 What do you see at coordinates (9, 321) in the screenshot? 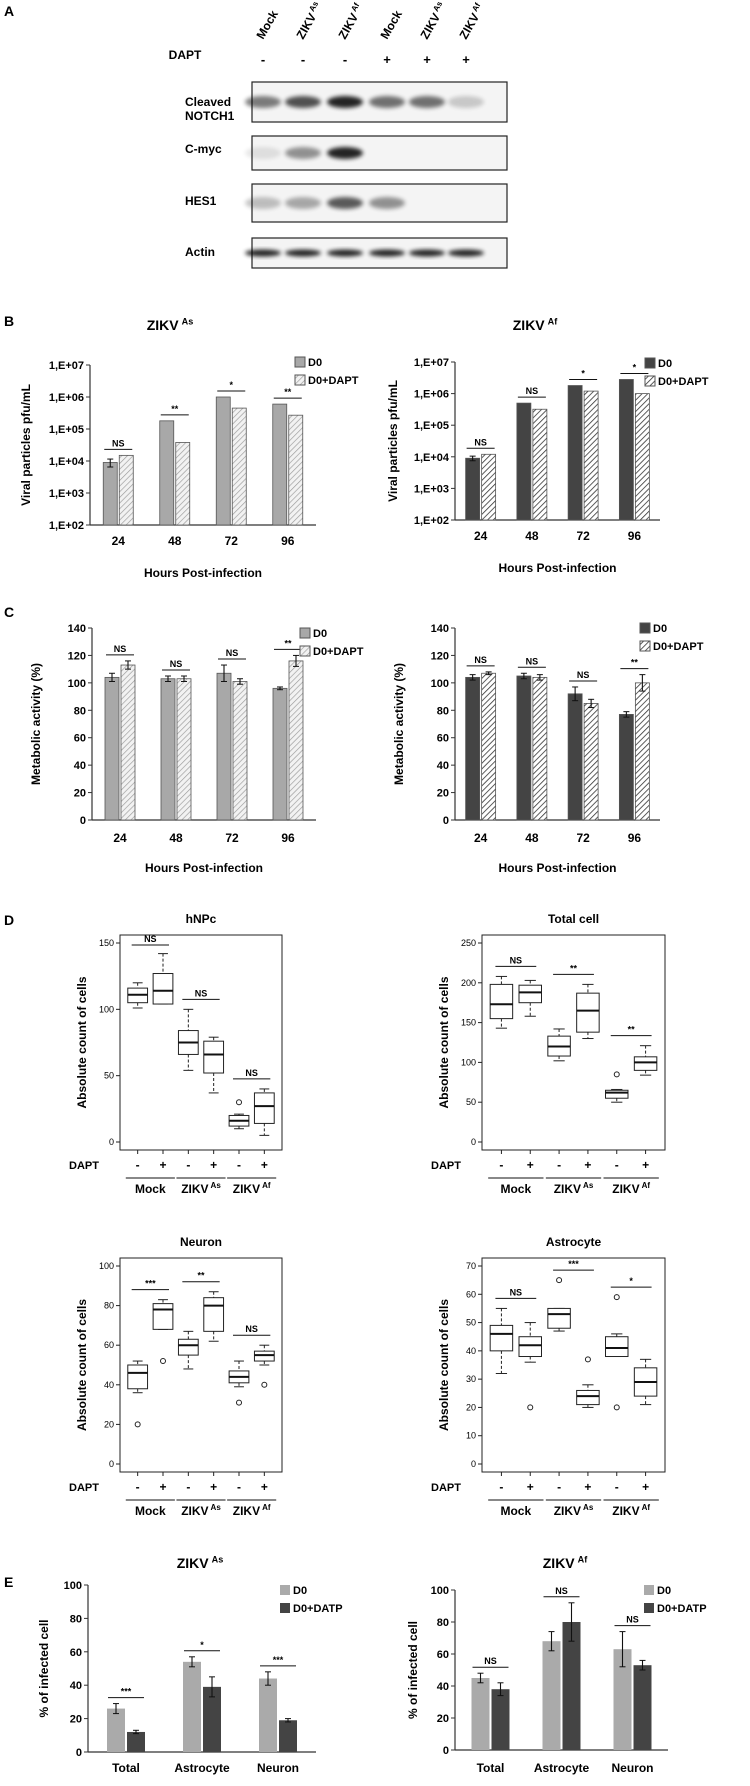
I see `panel-letter-b: B` at bounding box center [9, 321].